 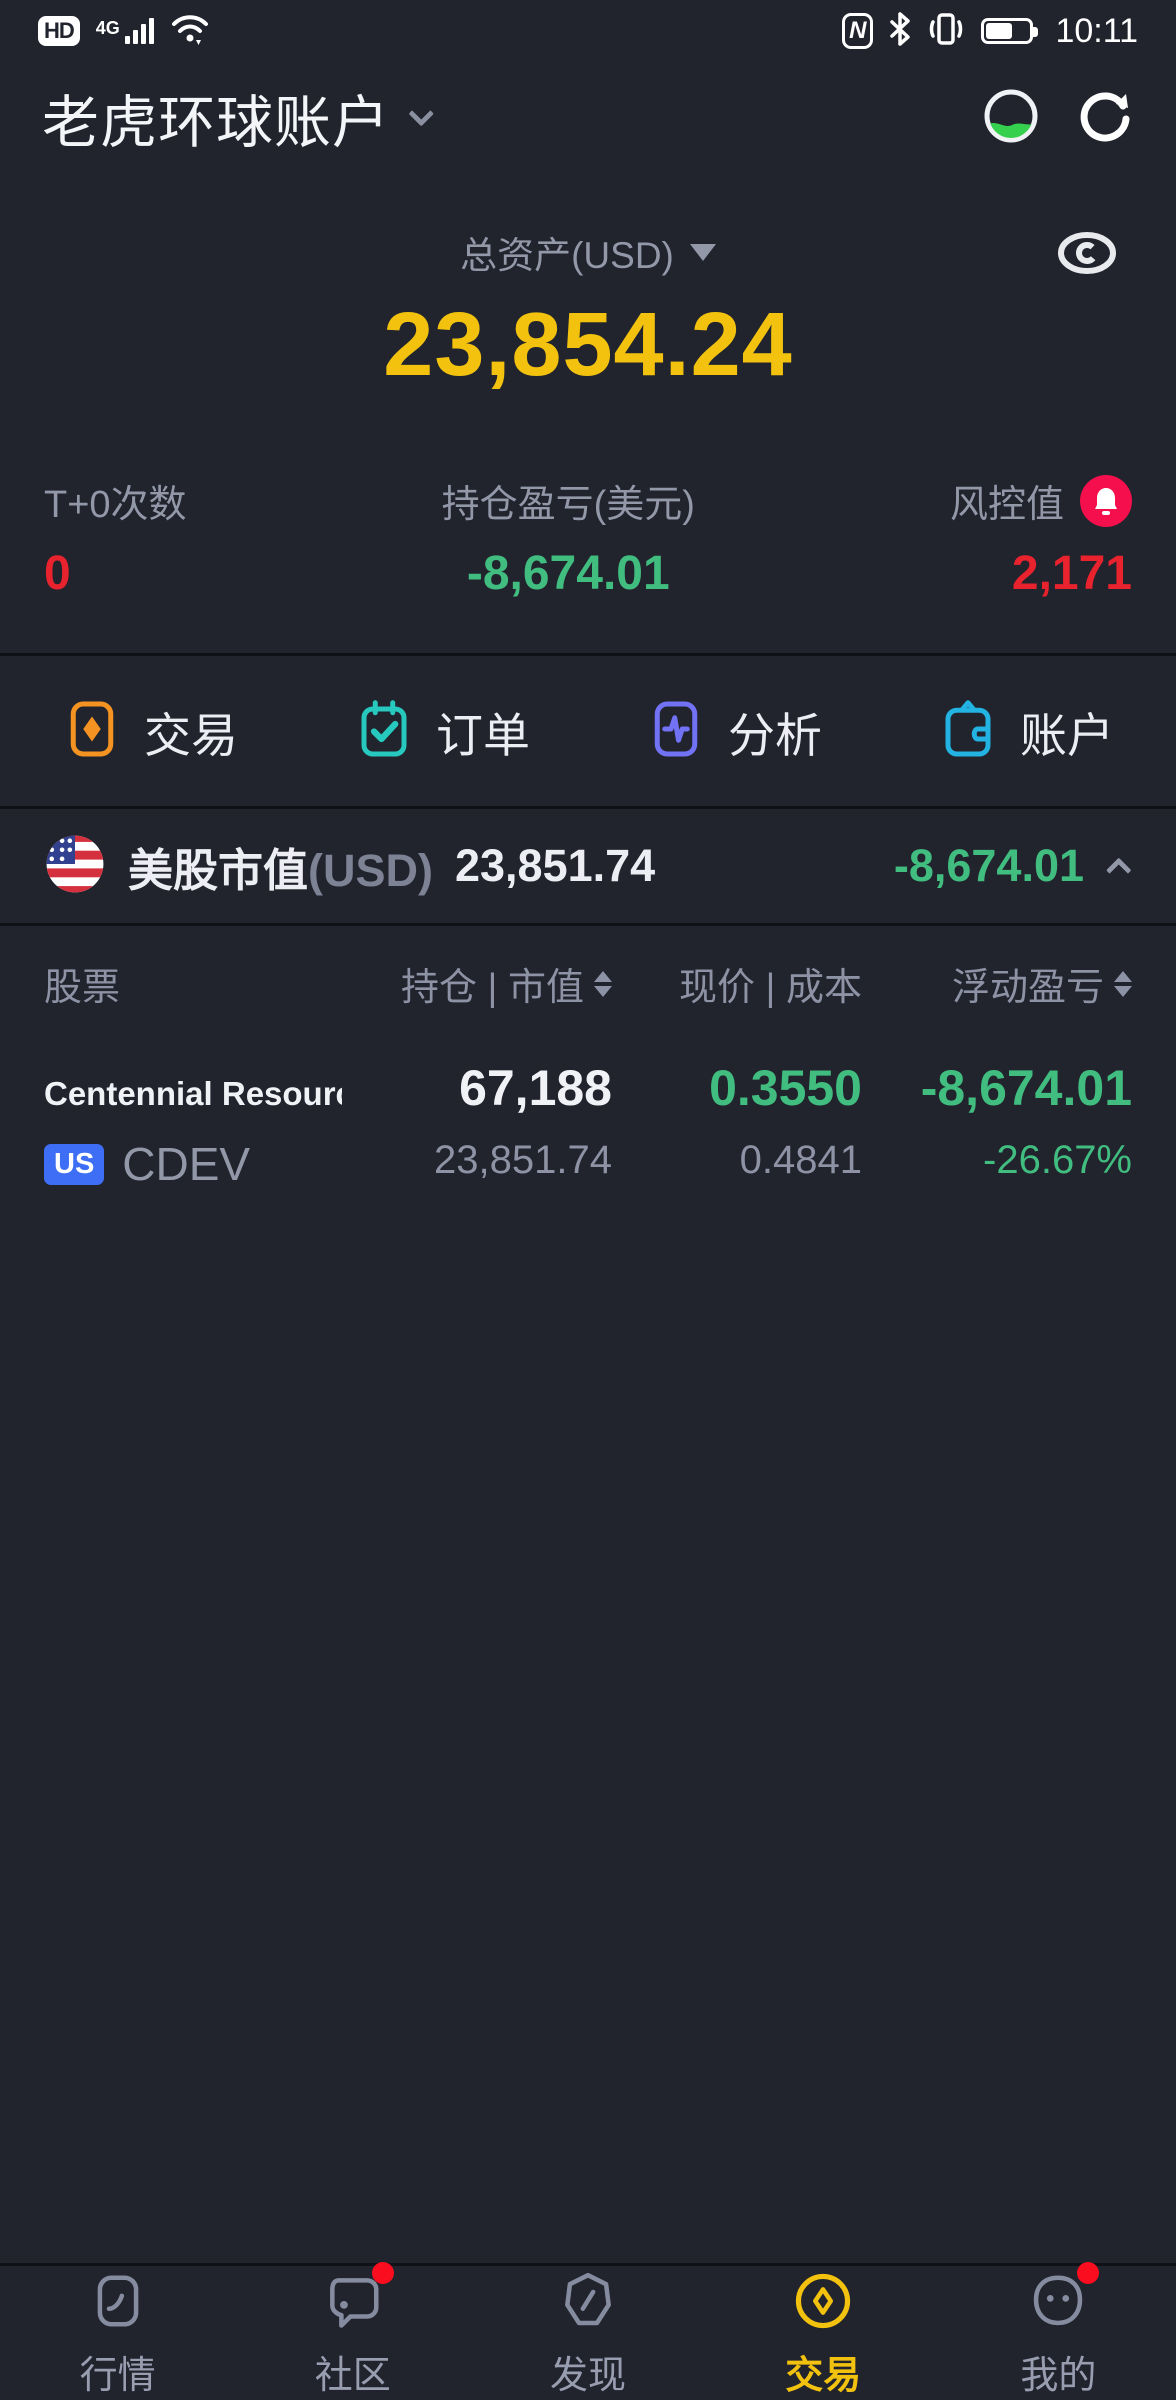 I want to click on market-currency: (USD), so click(x=370, y=870).